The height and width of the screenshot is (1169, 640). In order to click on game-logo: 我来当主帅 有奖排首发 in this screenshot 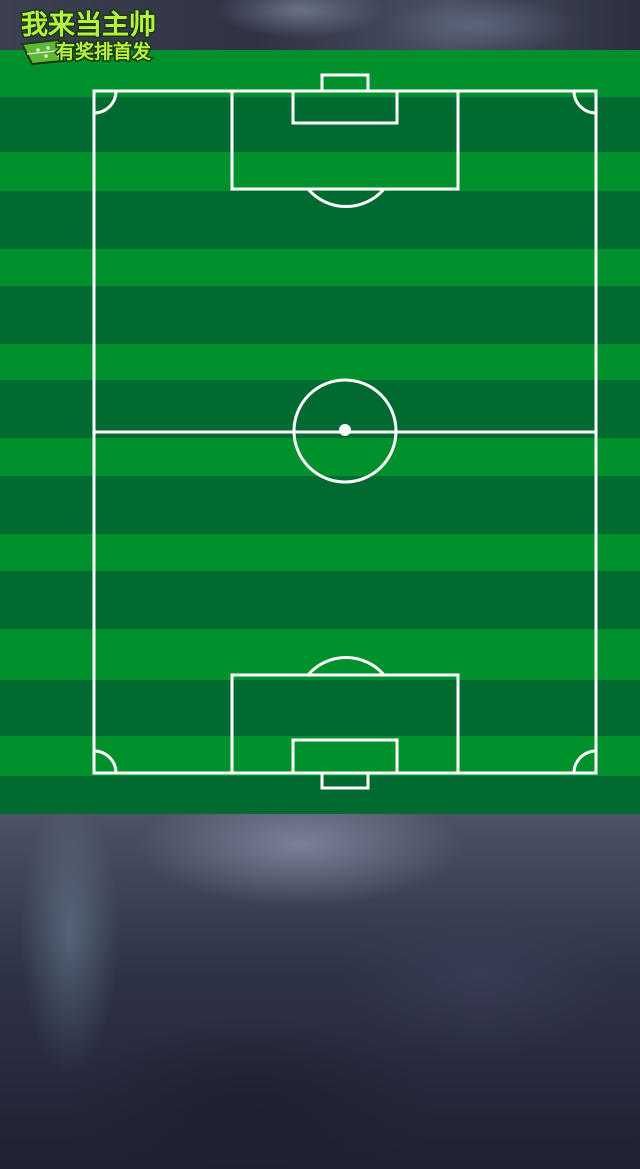, I will do `click(89, 37)`.